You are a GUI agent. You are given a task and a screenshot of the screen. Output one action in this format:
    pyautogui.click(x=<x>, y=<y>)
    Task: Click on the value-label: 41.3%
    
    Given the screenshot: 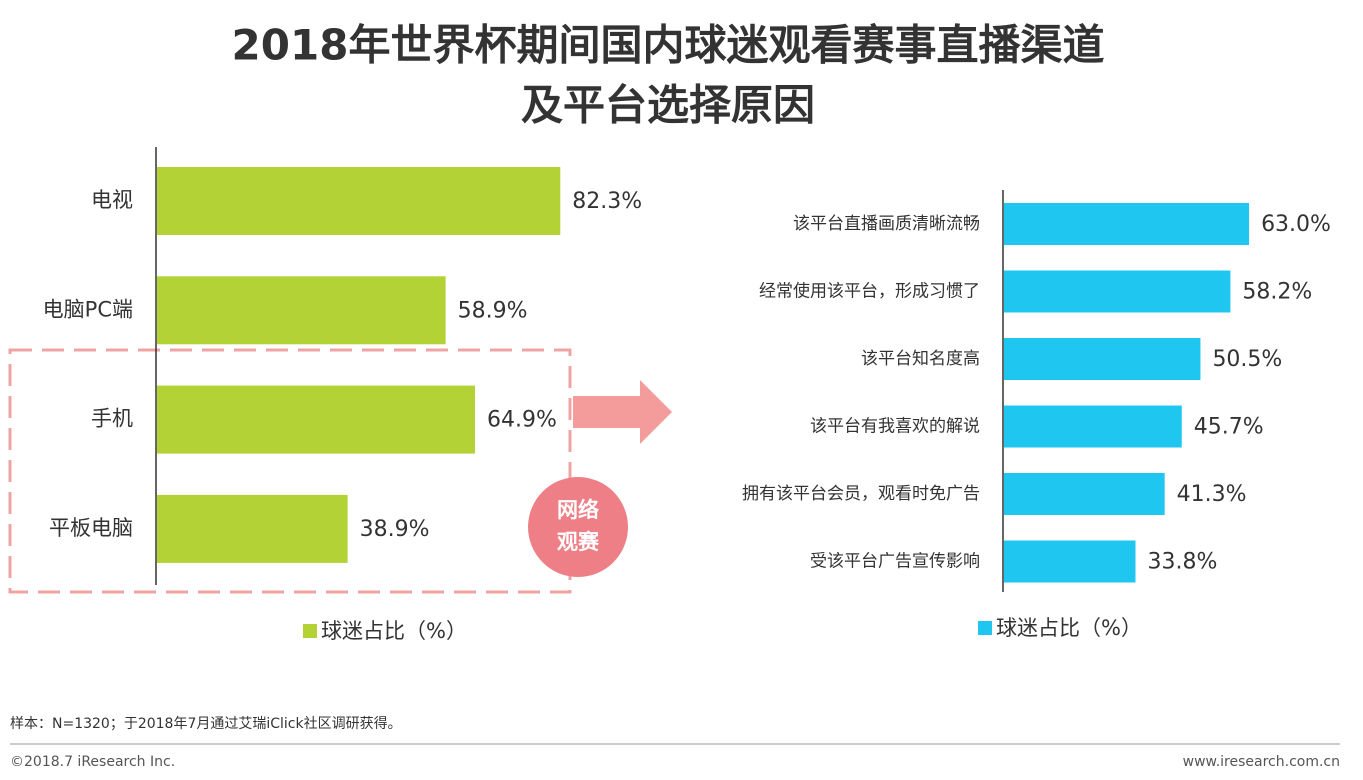 What is the action you would take?
    pyautogui.click(x=1212, y=494)
    